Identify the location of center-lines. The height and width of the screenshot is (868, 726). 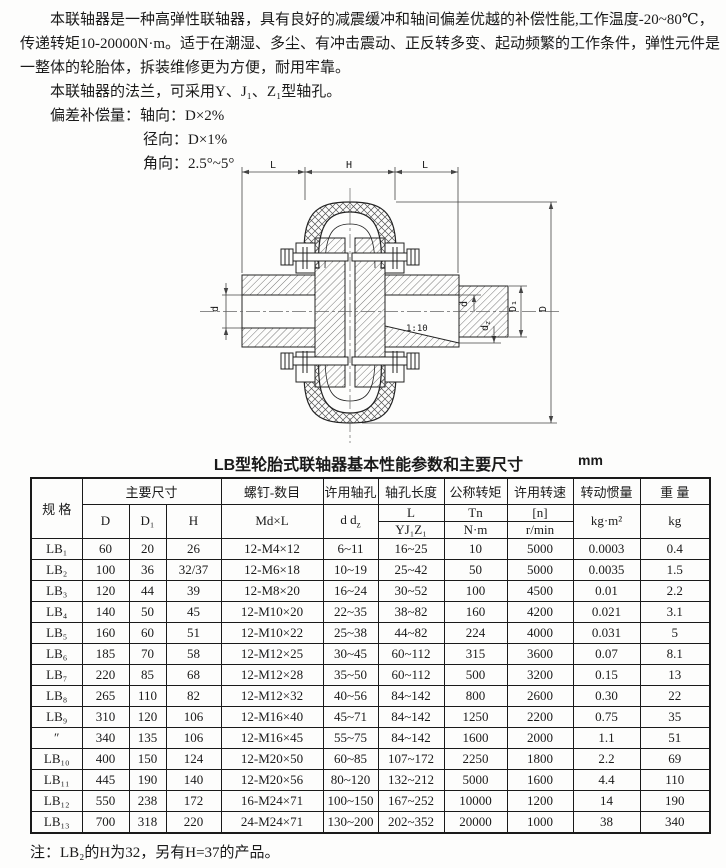
(380, 315).